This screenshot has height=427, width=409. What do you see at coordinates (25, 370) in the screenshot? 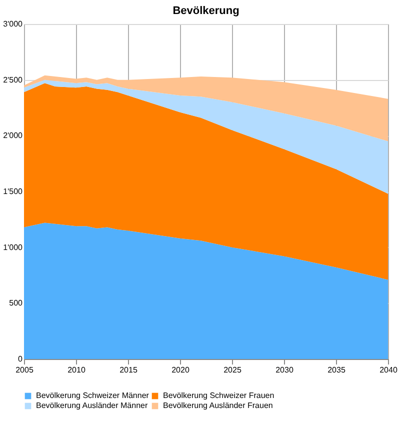
I see `x-tick-label: 2005` at bounding box center [25, 370].